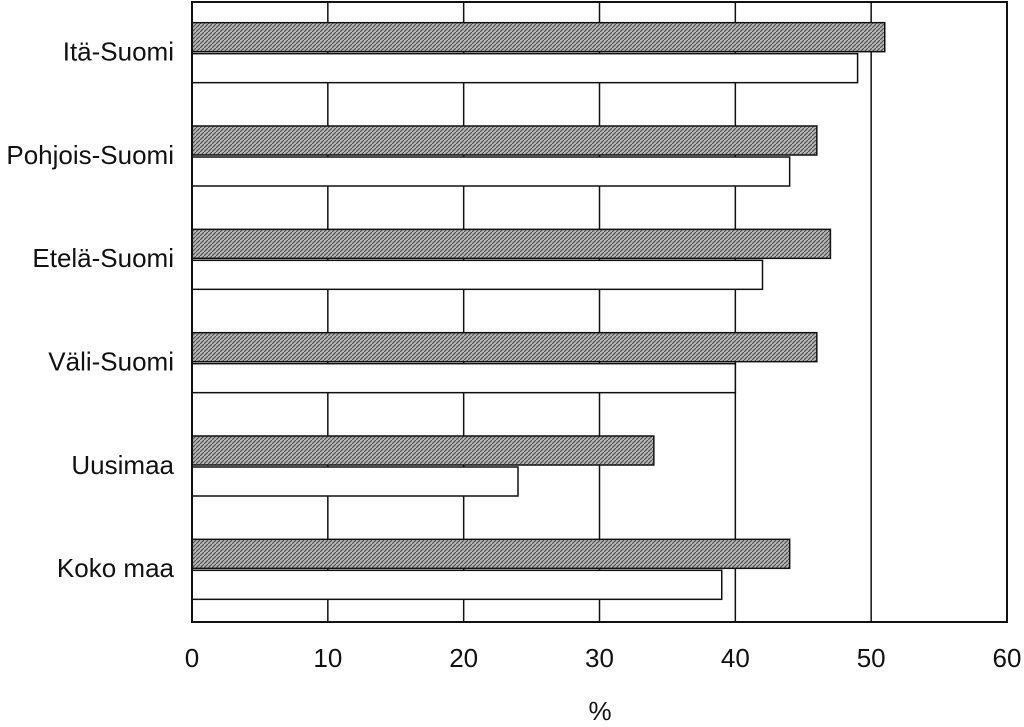  Describe the element at coordinates (118, 52) in the screenshot. I see `y-tick-label: Itä-Suomi` at that location.